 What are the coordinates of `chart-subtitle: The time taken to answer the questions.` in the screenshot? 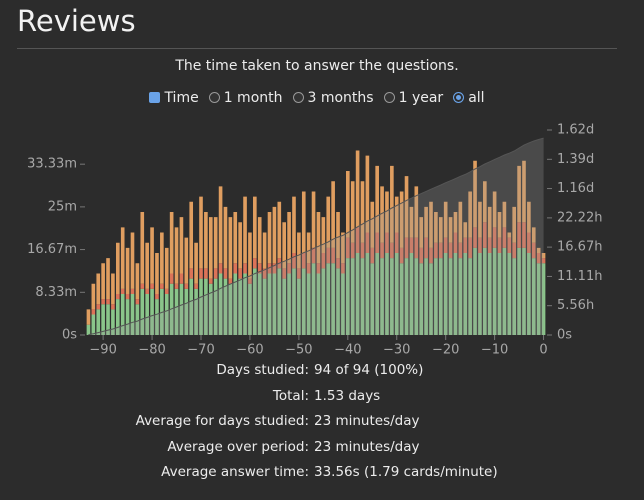 It's located at (317, 66).